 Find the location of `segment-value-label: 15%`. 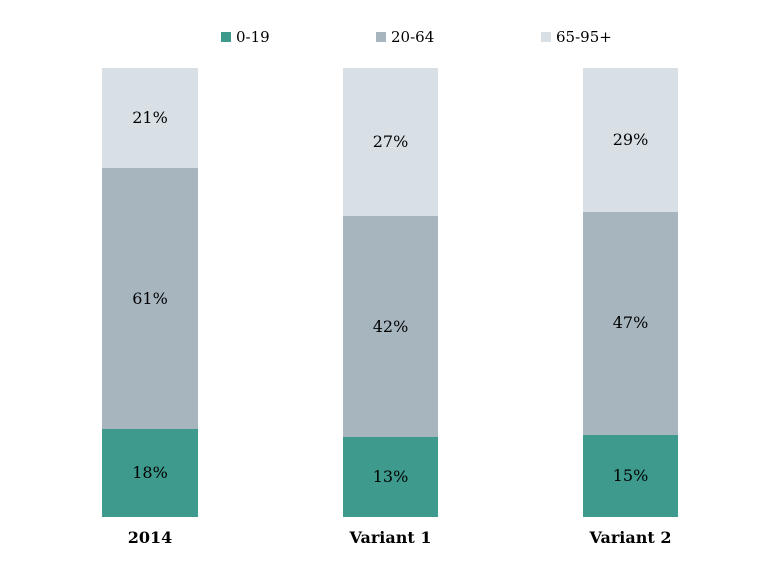

segment-value-label: 15% is located at coordinates (630, 475).